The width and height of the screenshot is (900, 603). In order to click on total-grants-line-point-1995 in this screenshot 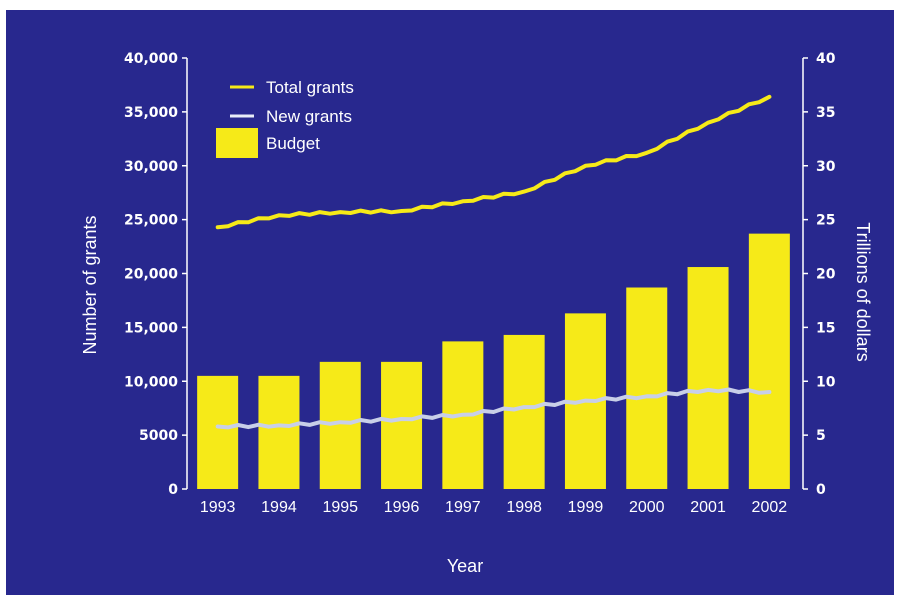, I will do `click(340, 212)`.